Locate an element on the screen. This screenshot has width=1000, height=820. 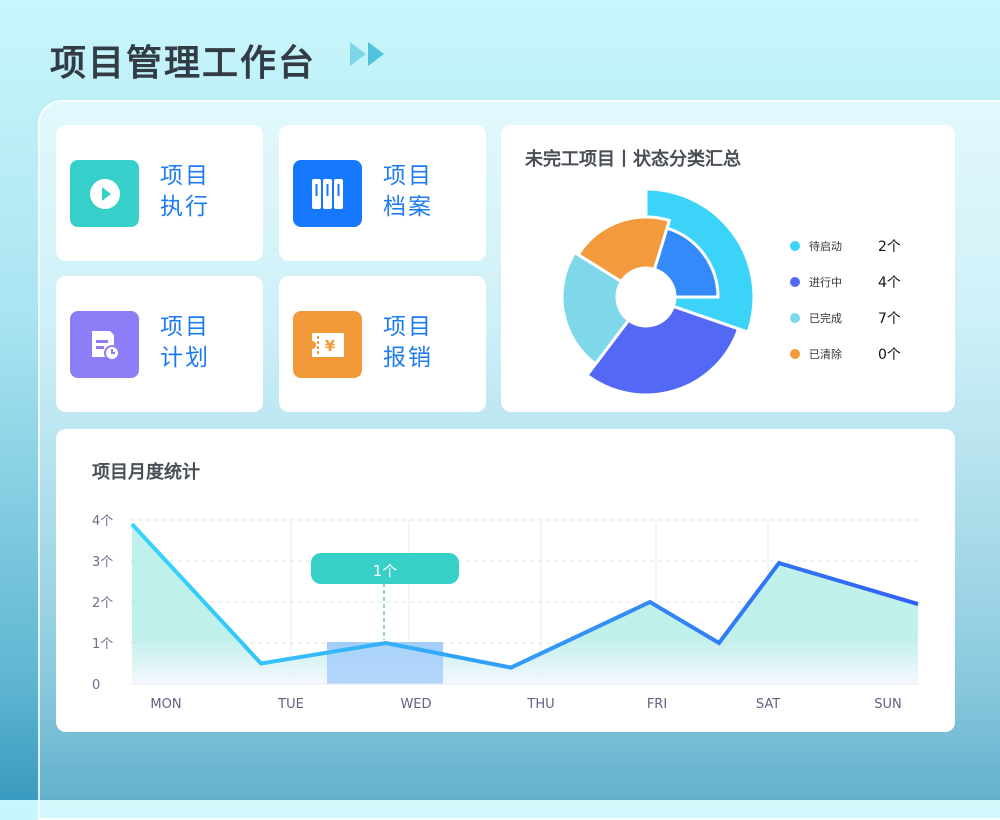
legend-value: 0个 is located at coordinates (889, 355).